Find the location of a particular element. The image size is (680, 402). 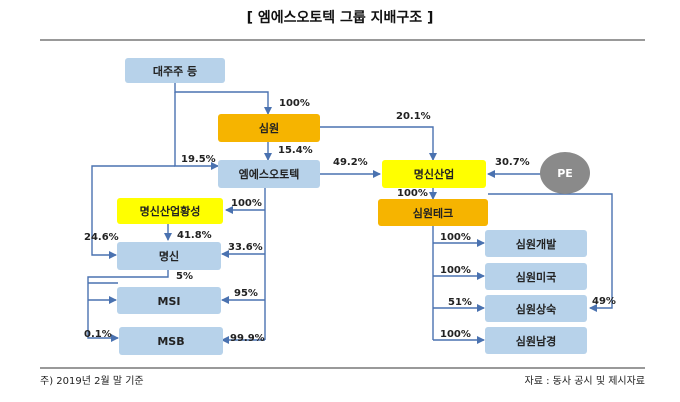

line-myungshin-industry-sangsuk is located at coordinates (550, 252).